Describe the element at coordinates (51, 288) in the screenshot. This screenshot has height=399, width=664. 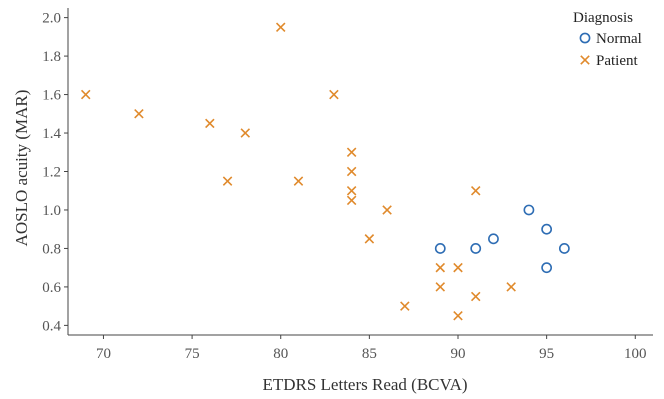
I see `y-tick-label: 0.6` at that location.